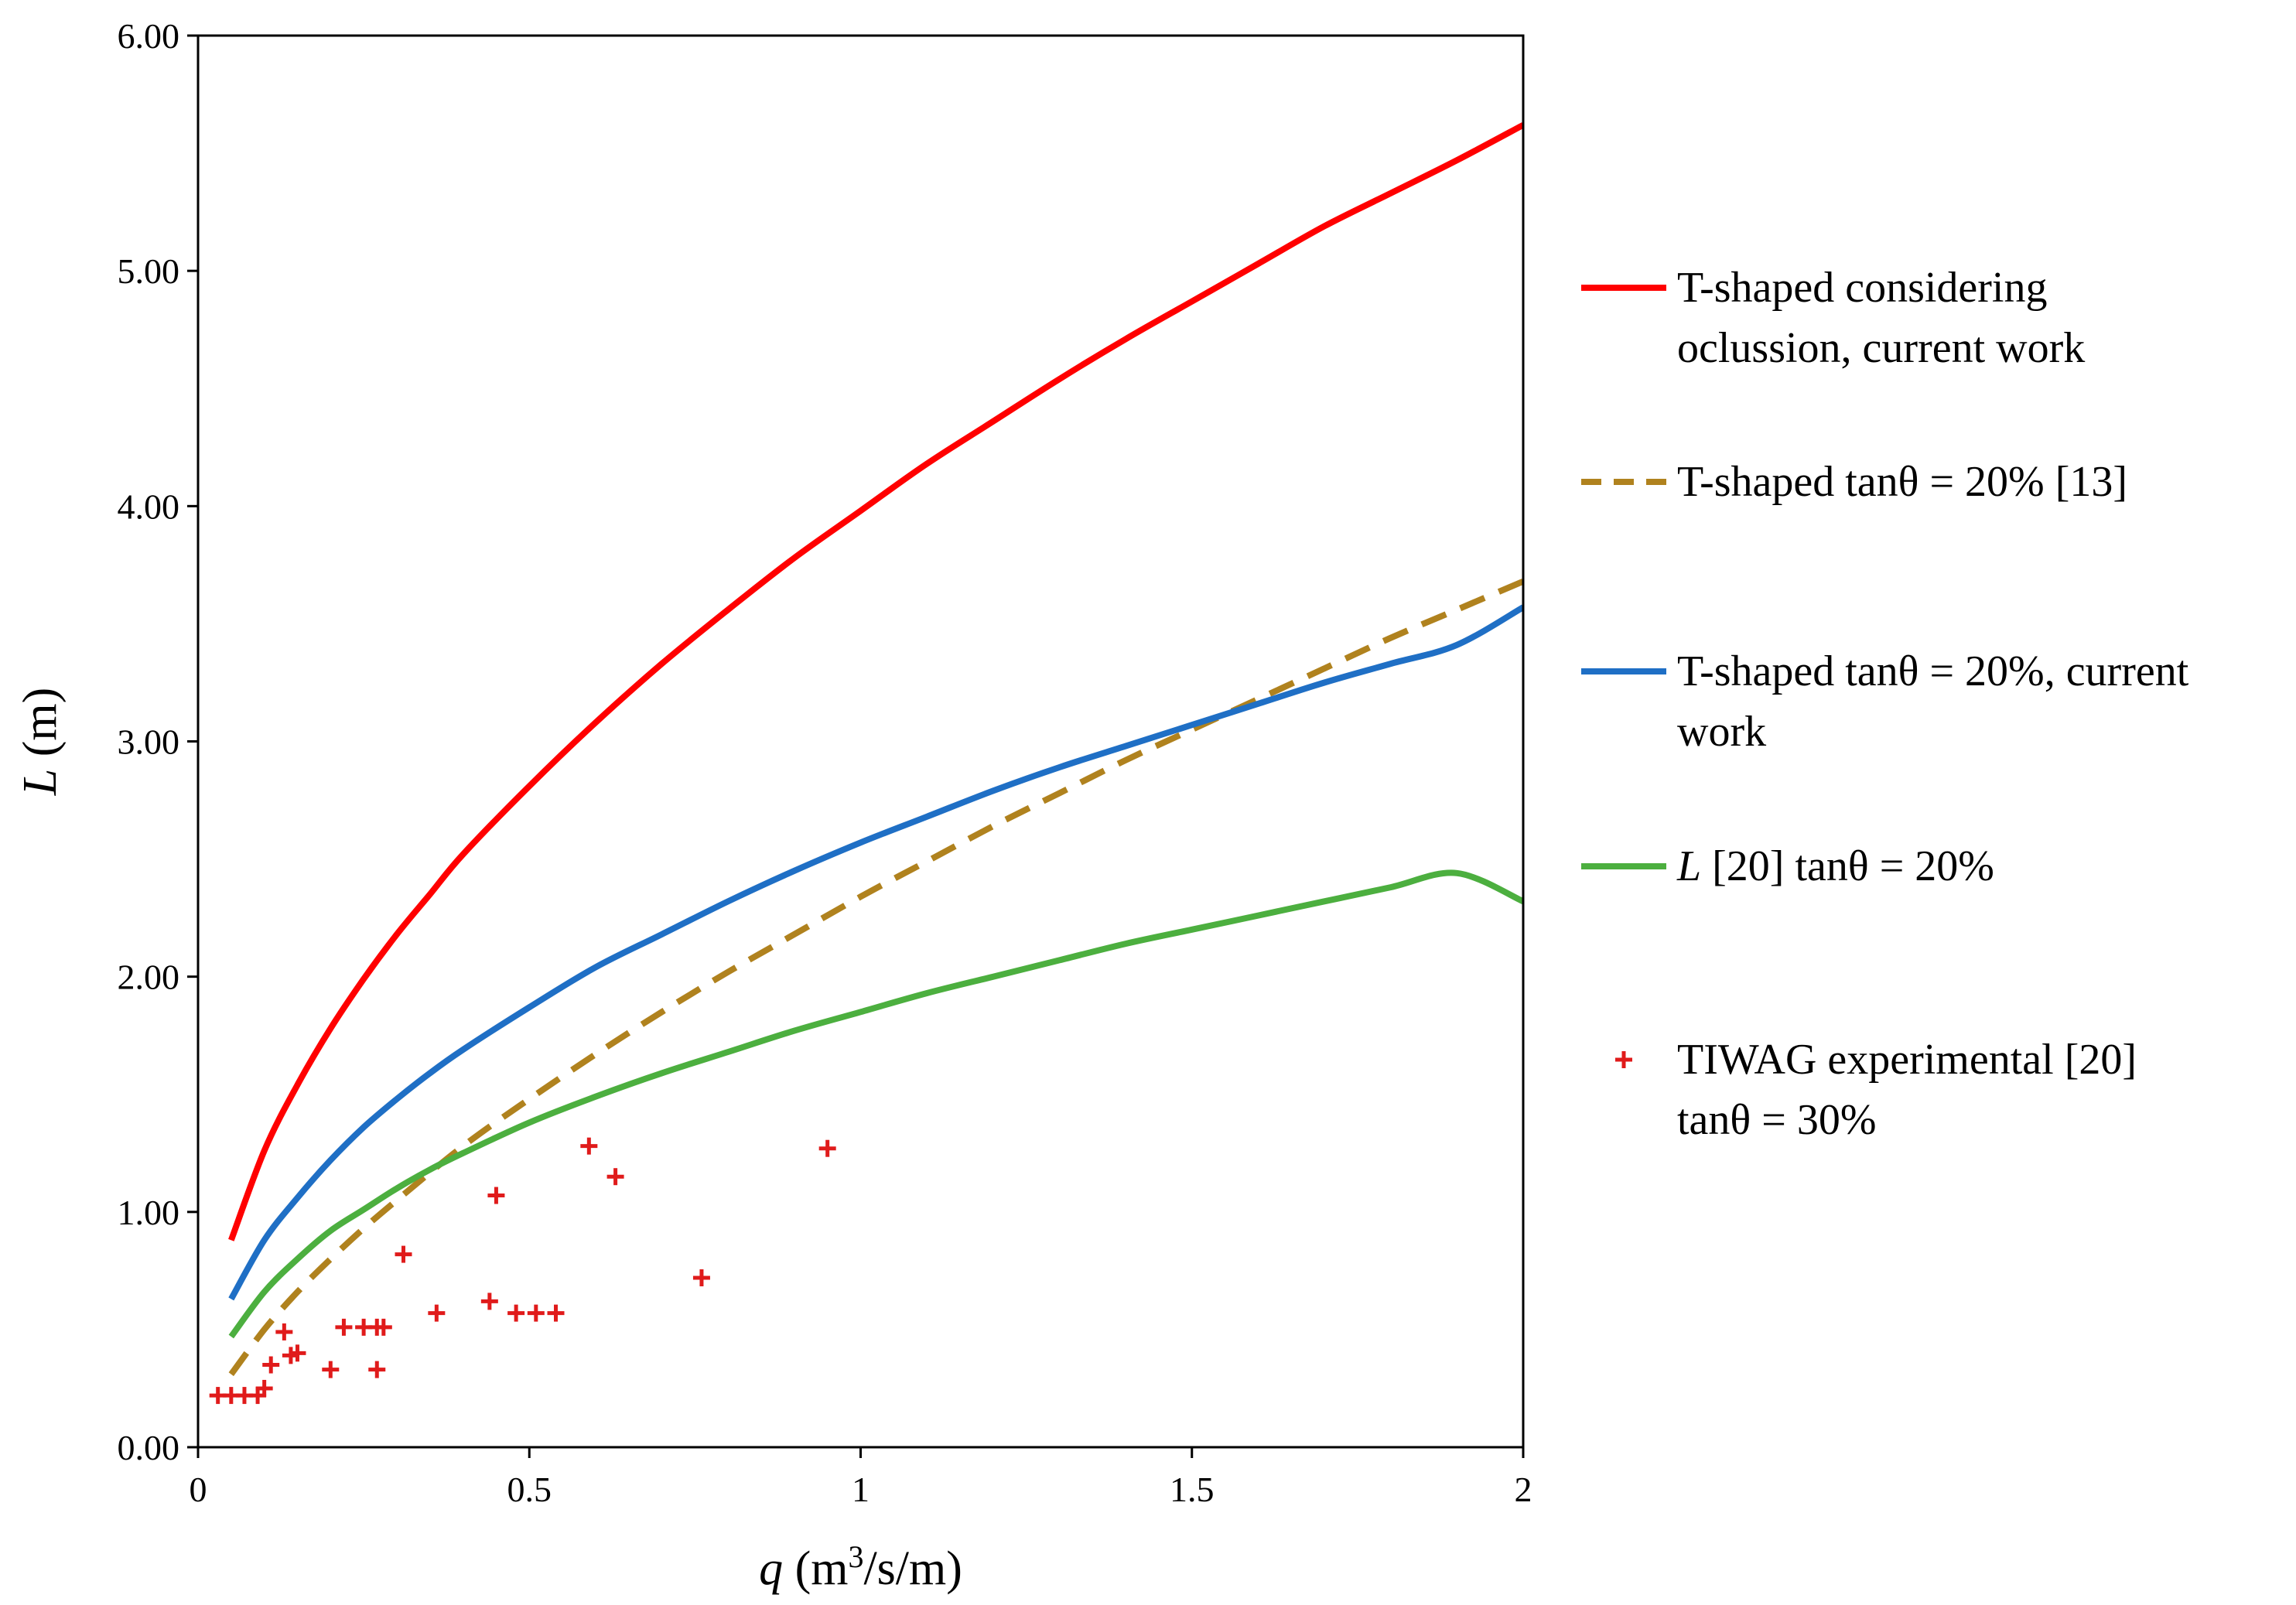 This screenshot has width=2296, height=1605. I want to click on legend-label: oclussion, current work, so click(1881, 348).